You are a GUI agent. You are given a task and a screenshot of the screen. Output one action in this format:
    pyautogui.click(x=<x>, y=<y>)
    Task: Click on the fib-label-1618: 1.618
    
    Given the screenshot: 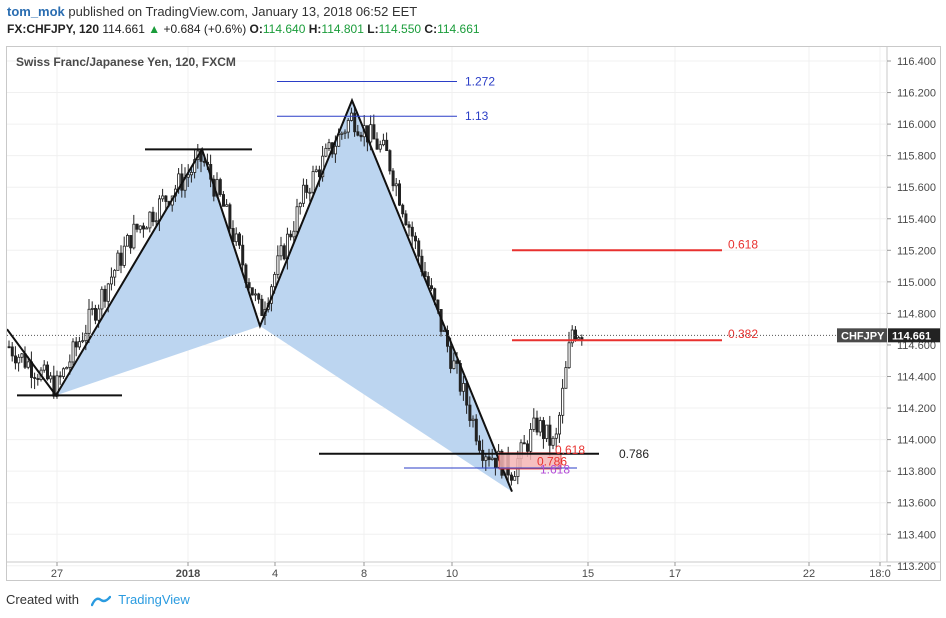 What is the action you would take?
    pyautogui.click(x=555, y=470)
    